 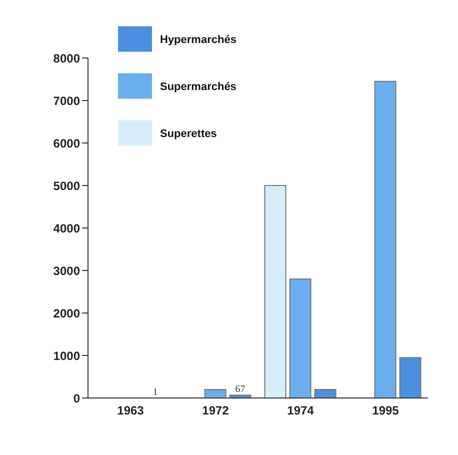 What do you see at coordinates (188, 134) in the screenshot?
I see `legend-label: Superettes` at bounding box center [188, 134].